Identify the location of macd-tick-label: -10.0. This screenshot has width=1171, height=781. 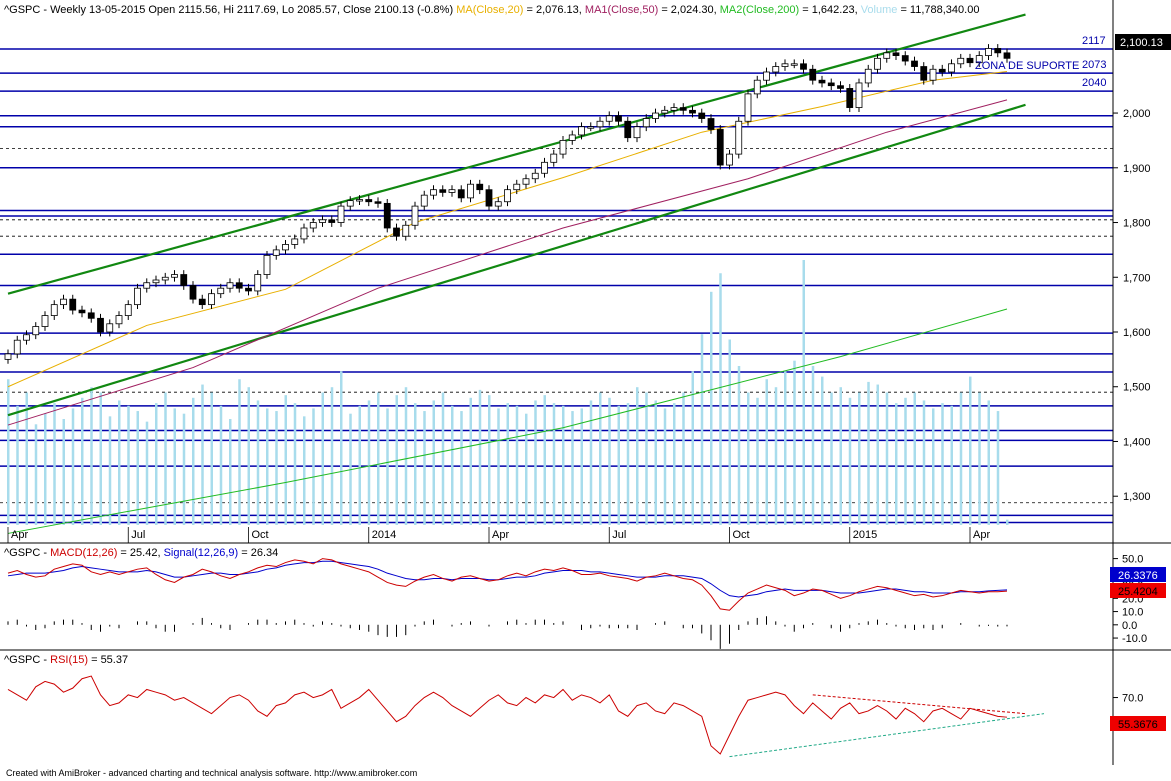
(1134, 639).